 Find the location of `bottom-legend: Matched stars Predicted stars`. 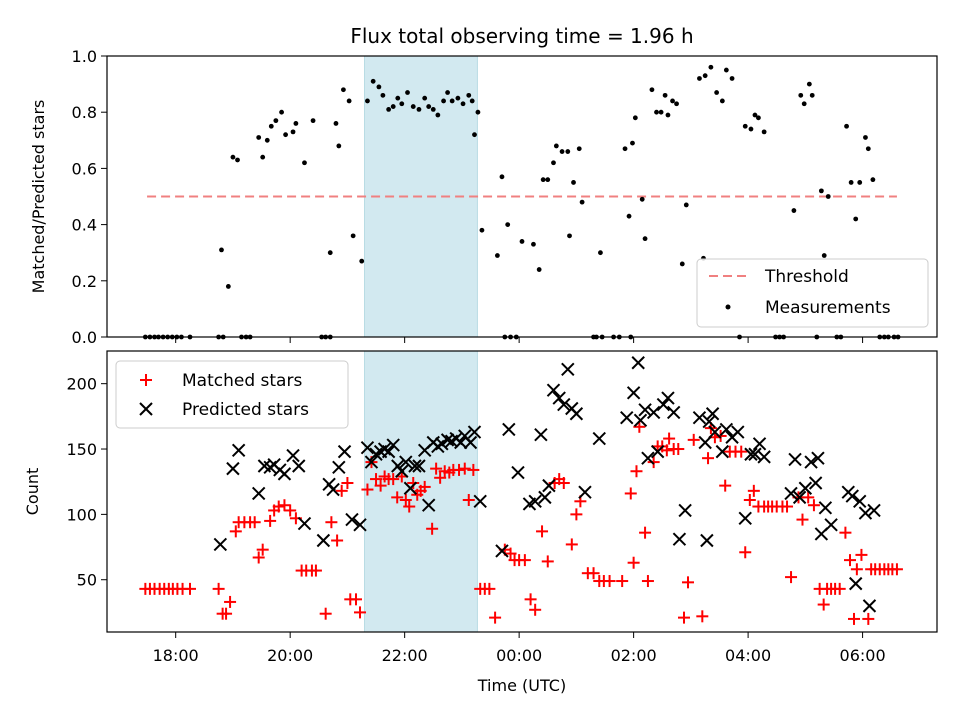

bottom-legend: Matched stars Predicted stars is located at coordinates (232, 394).